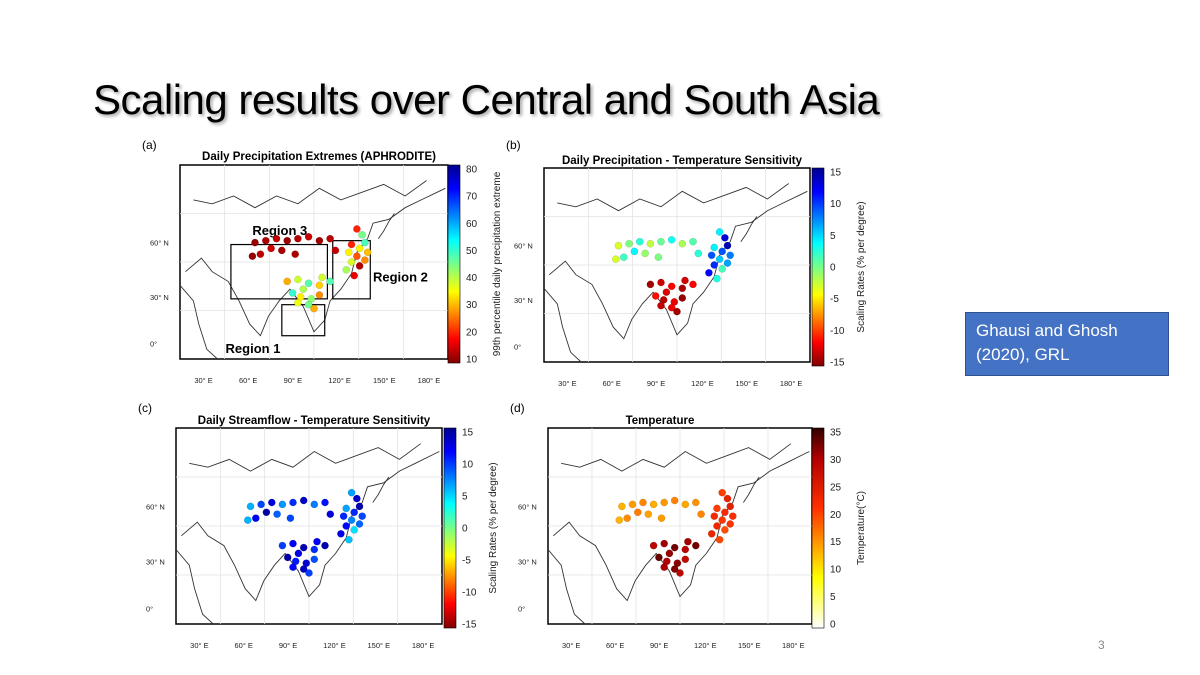 This screenshot has width=1200, height=675. I want to click on colorbar-label: Scaling Rates (% per degree), so click(861, 266).